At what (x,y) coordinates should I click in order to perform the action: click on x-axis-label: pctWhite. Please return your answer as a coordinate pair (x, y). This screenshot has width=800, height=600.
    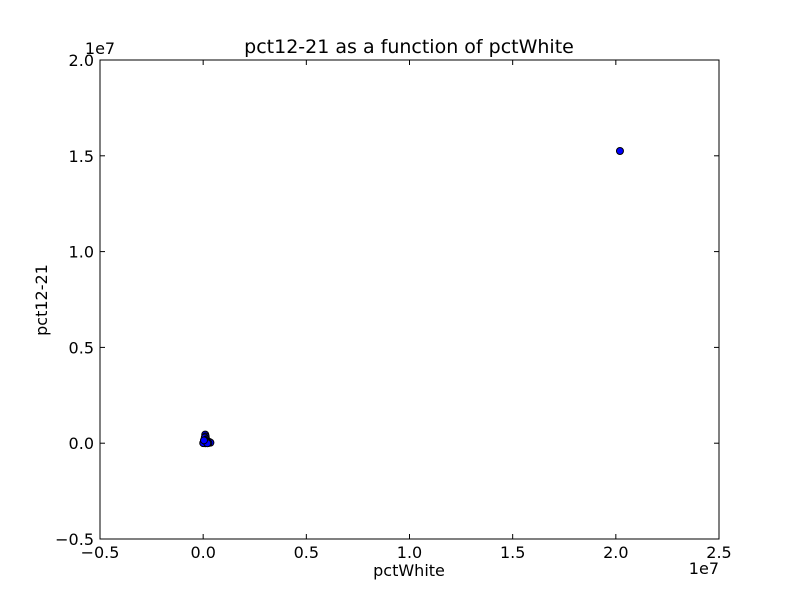
    Looking at the image, I should click on (409, 570).